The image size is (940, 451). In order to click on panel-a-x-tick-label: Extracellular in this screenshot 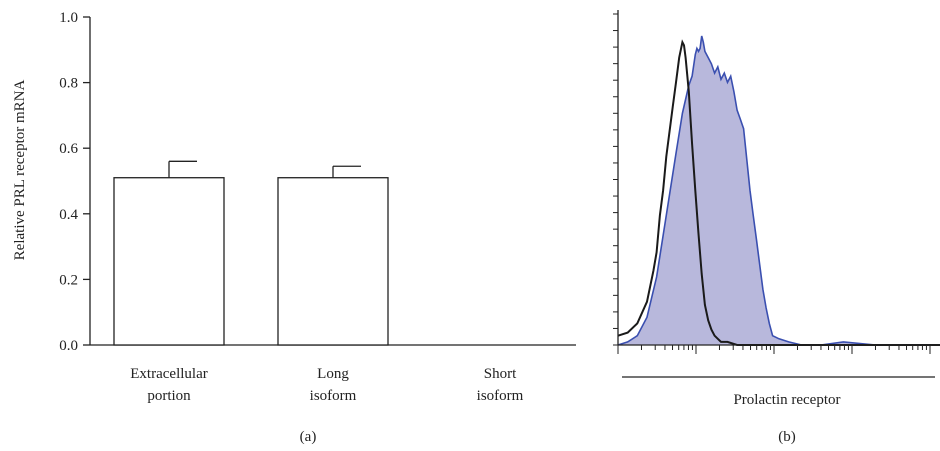, I will do `click(168, 374)`.